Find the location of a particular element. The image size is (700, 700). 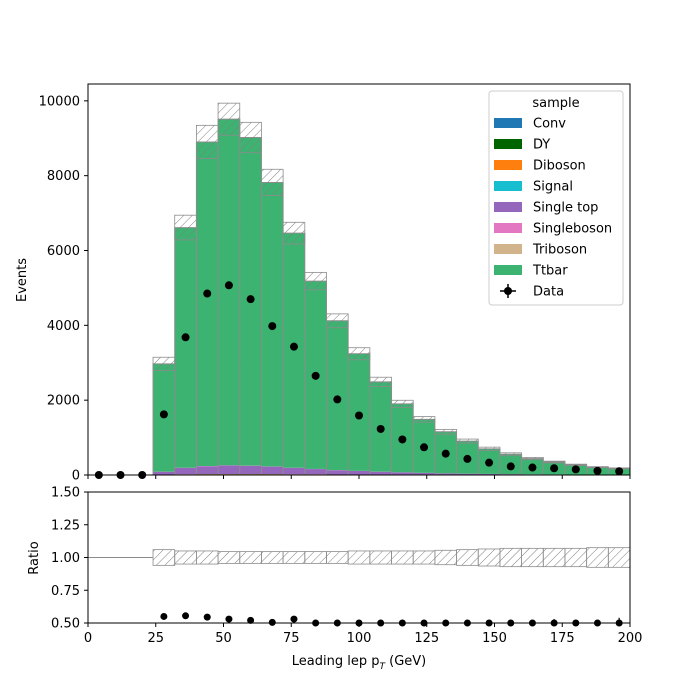

xtick-label: 150 is located at coordinates (494, 638).